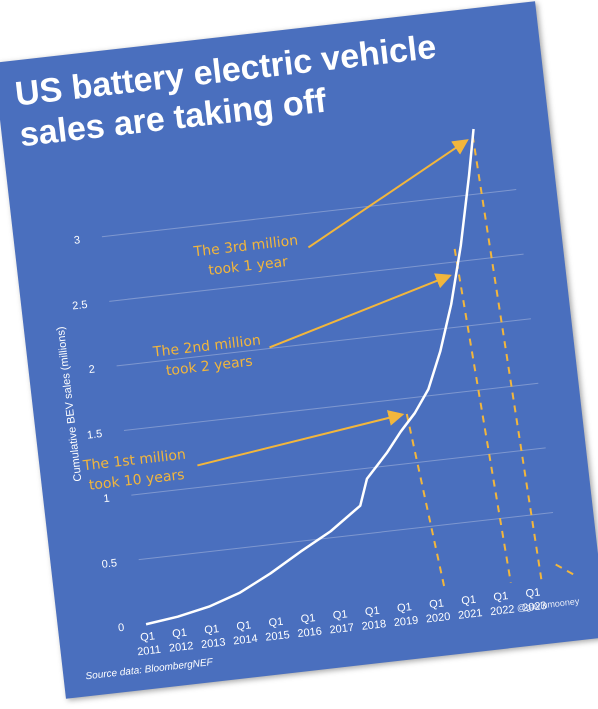 The width and height of the screenshot is (598, 709). I want to click on y-tick-label: 0.5, so click(109, 564).